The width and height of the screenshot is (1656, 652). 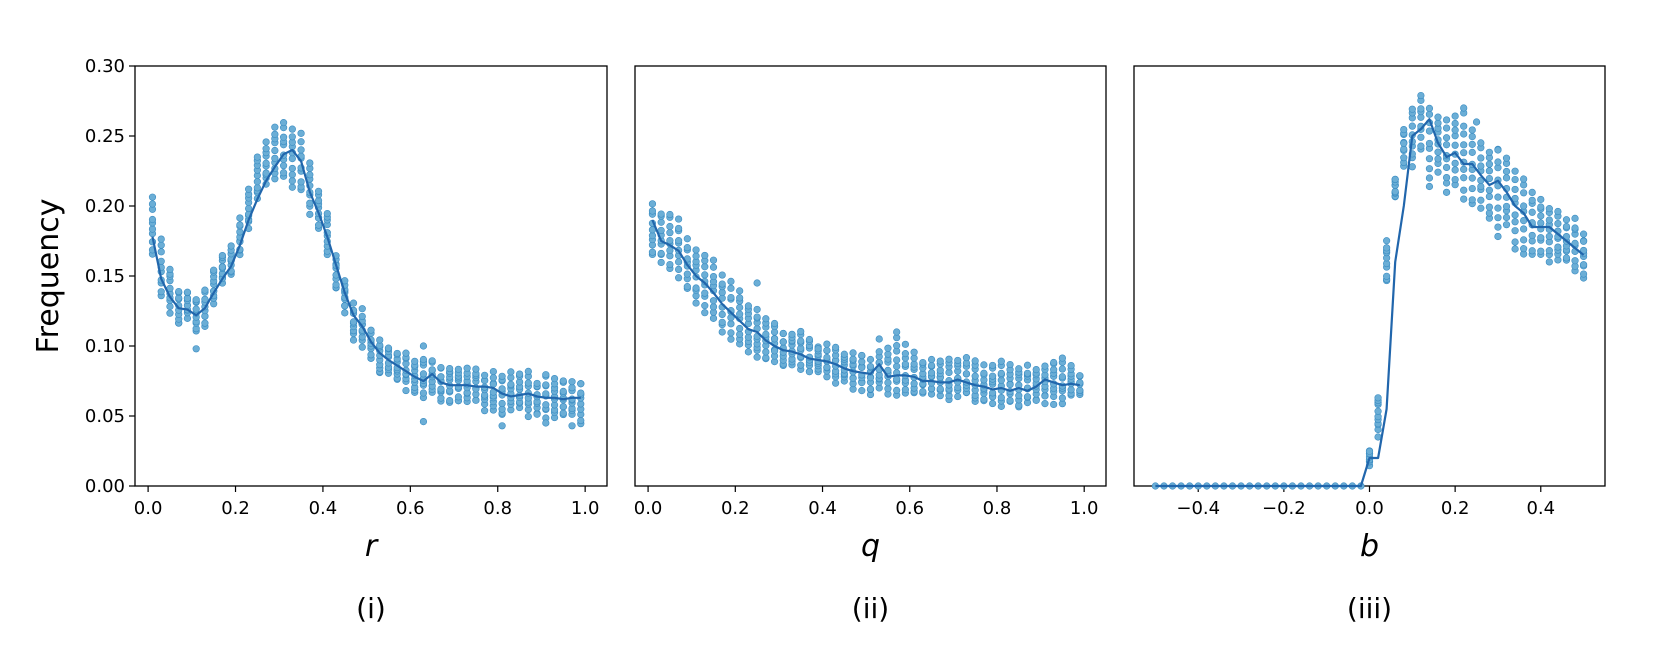 What do you see at coordinates (870, 546) in the screenshot?
I see `x-axis-label: q` at bounding box center [870, 546].